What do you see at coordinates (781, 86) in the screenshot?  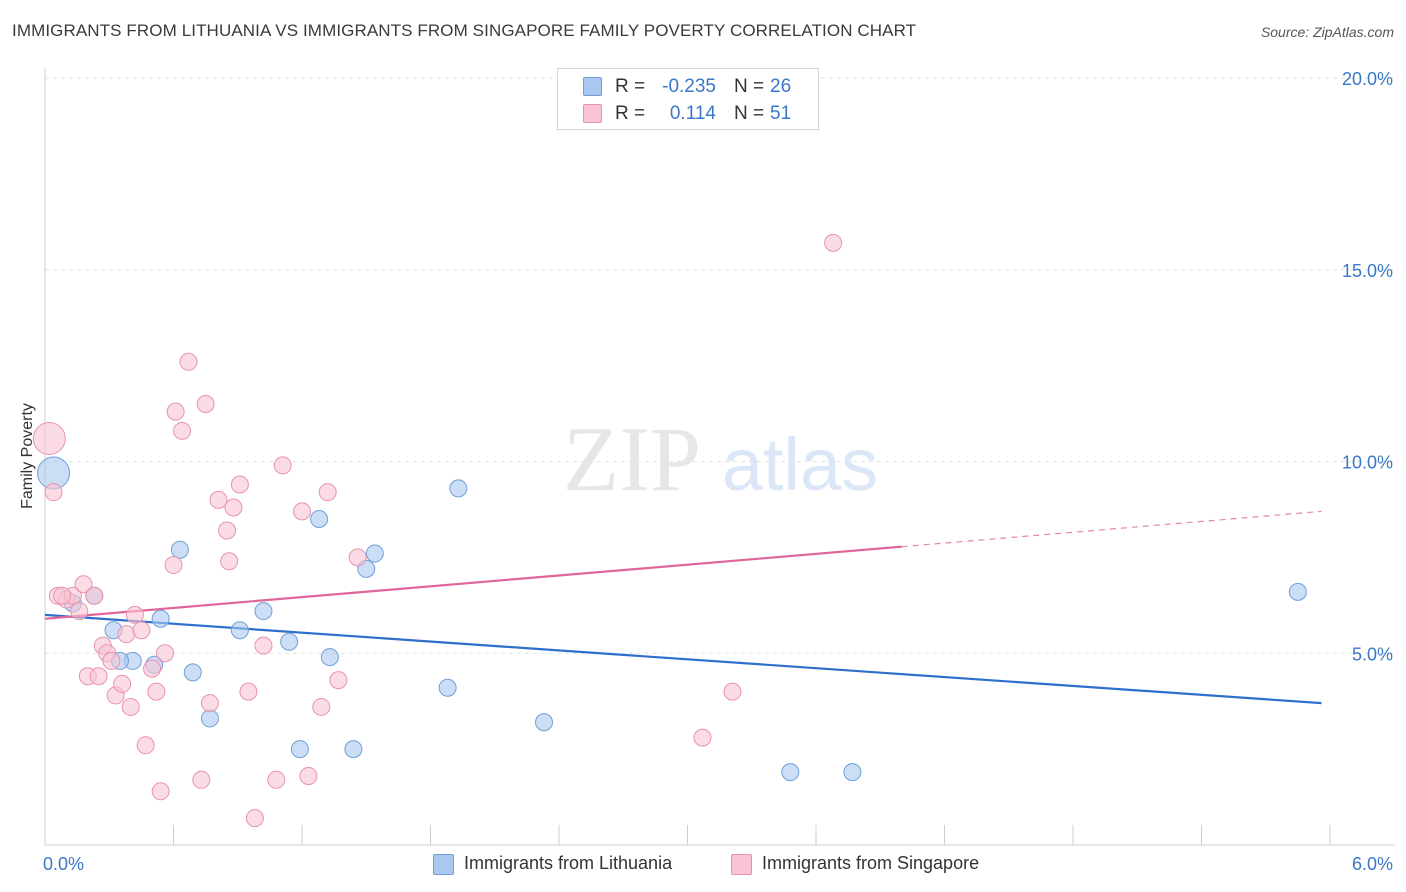 I see `n-value: 26` at bounding box center [781, 86].